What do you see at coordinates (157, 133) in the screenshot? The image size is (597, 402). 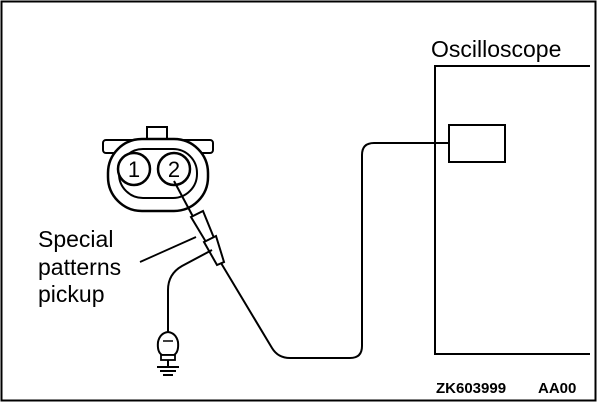 I see `connector-latch` at bounding box center [157, 133].